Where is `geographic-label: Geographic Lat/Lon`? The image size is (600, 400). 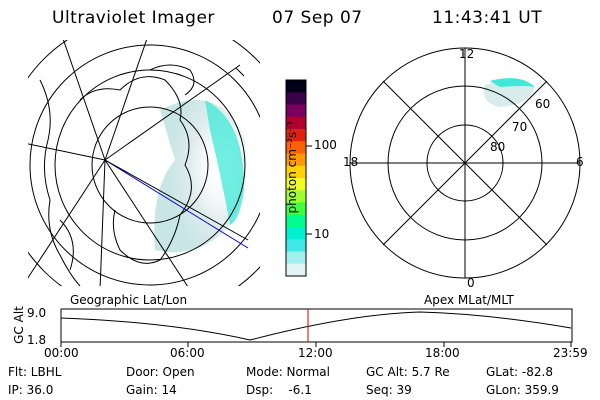
geographic-label: Geographic Lat/Lon is located at coordinates (129, 300).